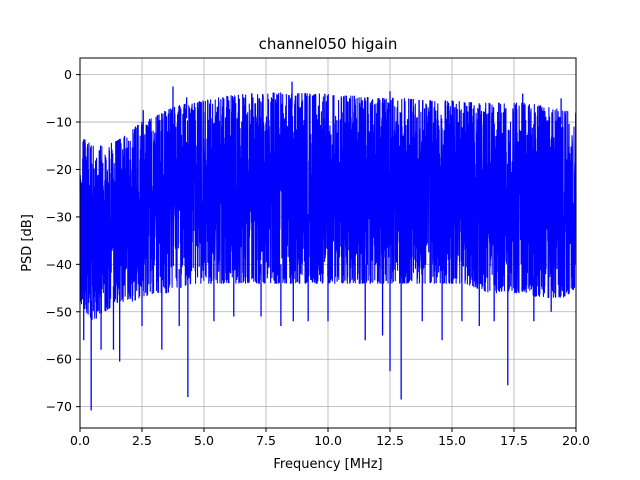  What do you see at coordinates (59, 216) in the screenshot?
I see `y-tick-label: −30` at bounding box center [59, 216].